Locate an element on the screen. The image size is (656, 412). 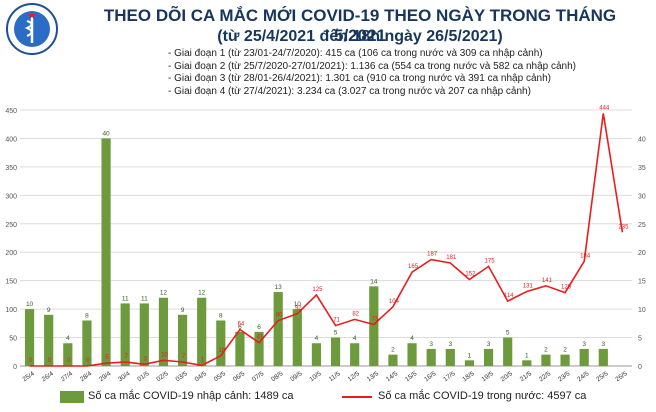
x-axis-tick-label: 24/5 is located at coordinates (583, 376).